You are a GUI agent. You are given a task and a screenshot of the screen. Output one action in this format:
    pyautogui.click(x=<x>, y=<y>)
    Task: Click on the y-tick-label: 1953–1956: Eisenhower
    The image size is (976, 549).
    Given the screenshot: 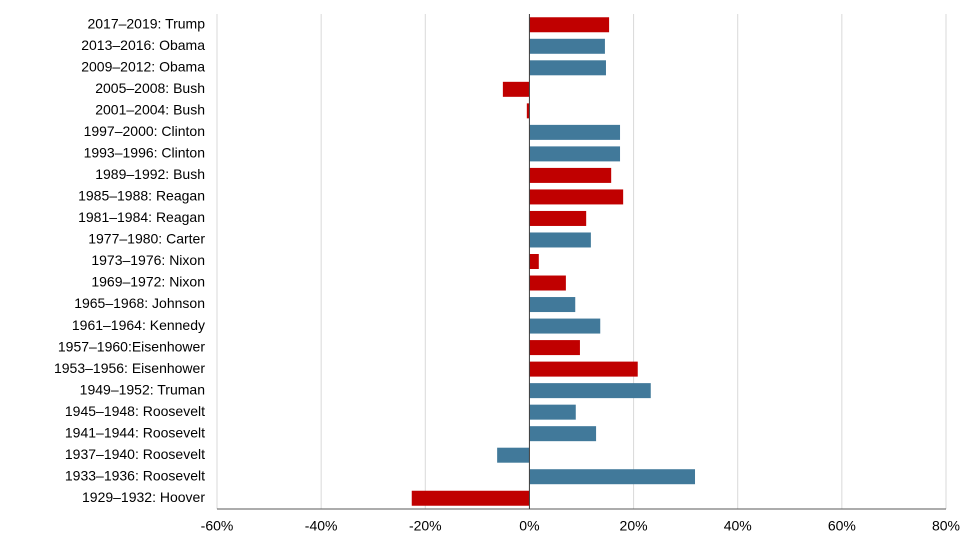 What is the action you would take?
    pyautogui.click(x=129, y=368)
    